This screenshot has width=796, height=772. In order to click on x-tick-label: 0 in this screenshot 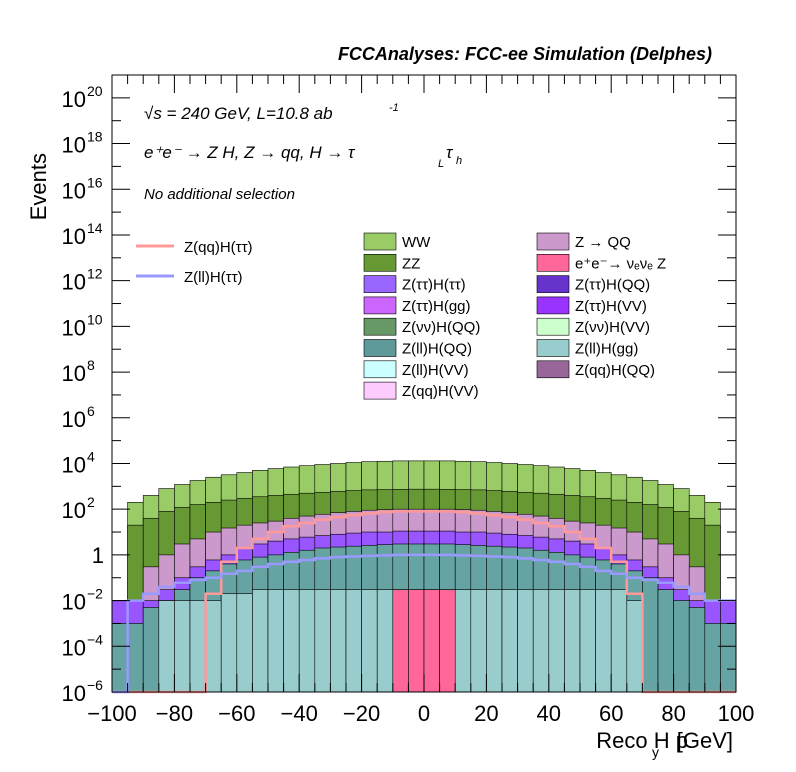, I will do `click(424, 713)`.